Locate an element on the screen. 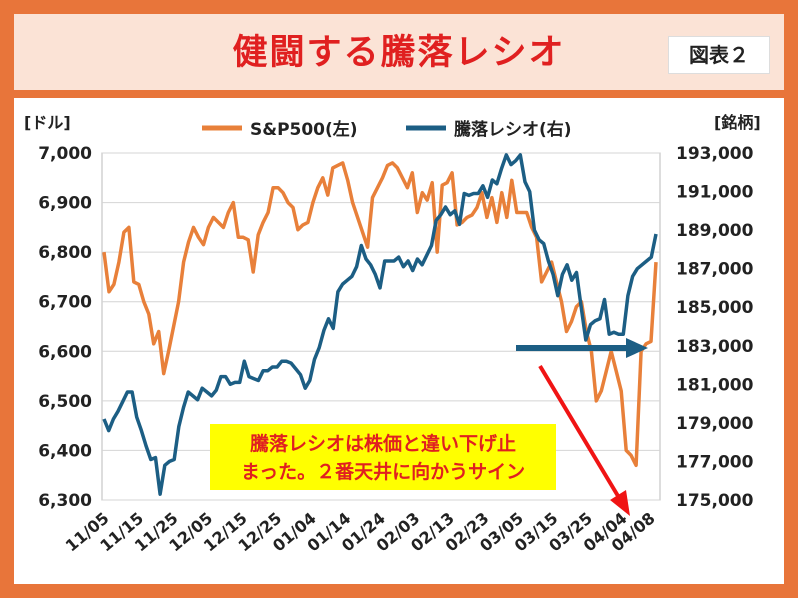 The height and width of the screenshot is (598, 798). title-band: 健闘する騰落レシオ 図表２ is located at coordinates (399, 52).